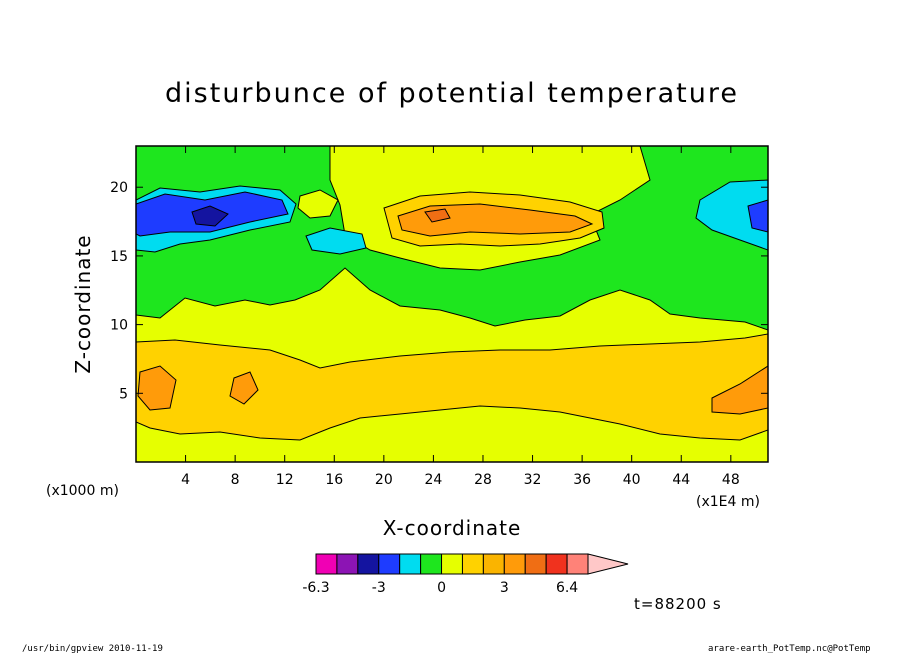 Image resolution: width=904 pixels, height=654 pixels. Describe the element at coordinates (92, 649) in the screenshot. I see `footer-left: /usr/bin/gpview 2010-11-19` at that location.